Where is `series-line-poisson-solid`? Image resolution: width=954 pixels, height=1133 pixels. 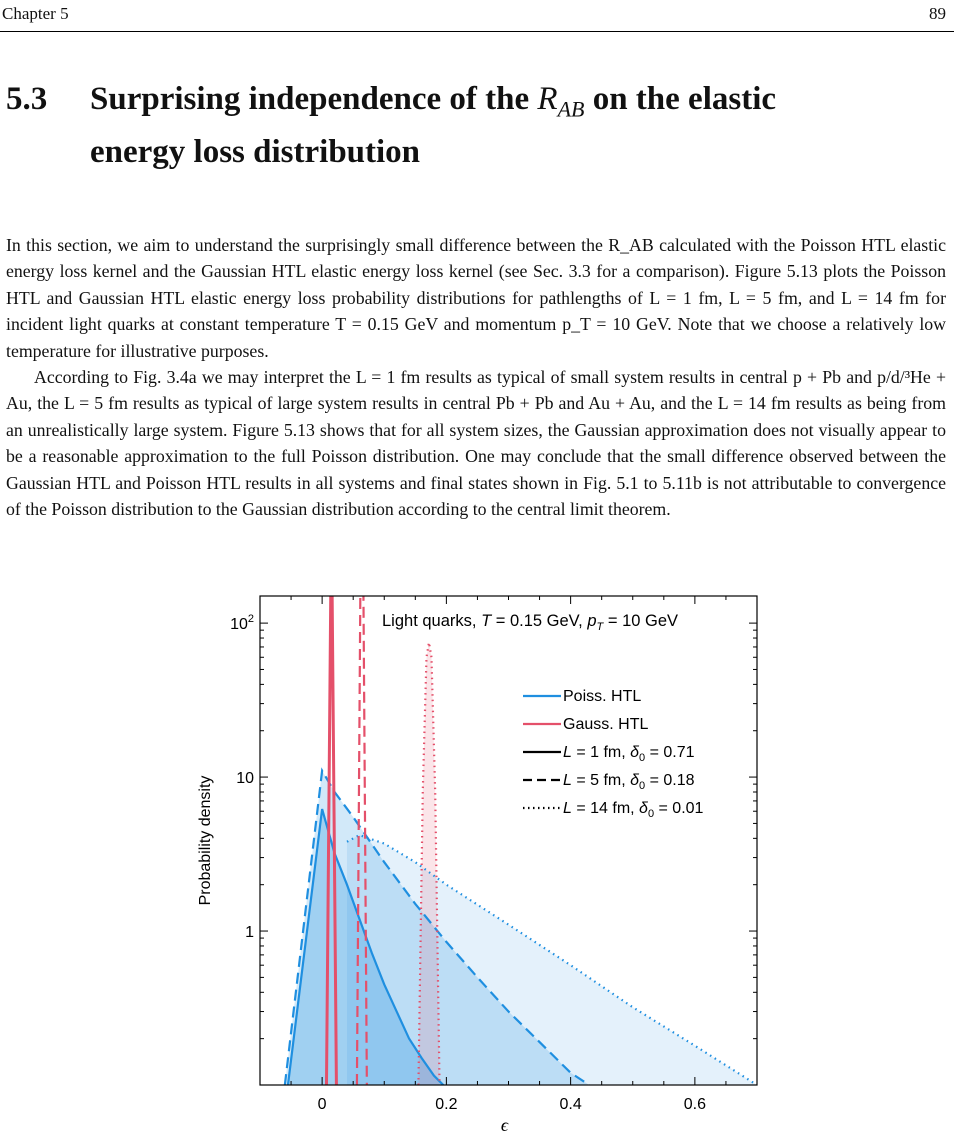 series-line-poisson-solid is located at coordinates (365, 946).